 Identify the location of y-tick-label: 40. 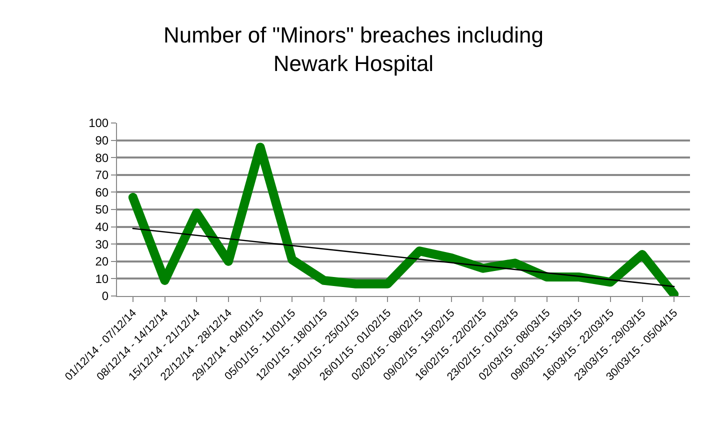
(102, 227).